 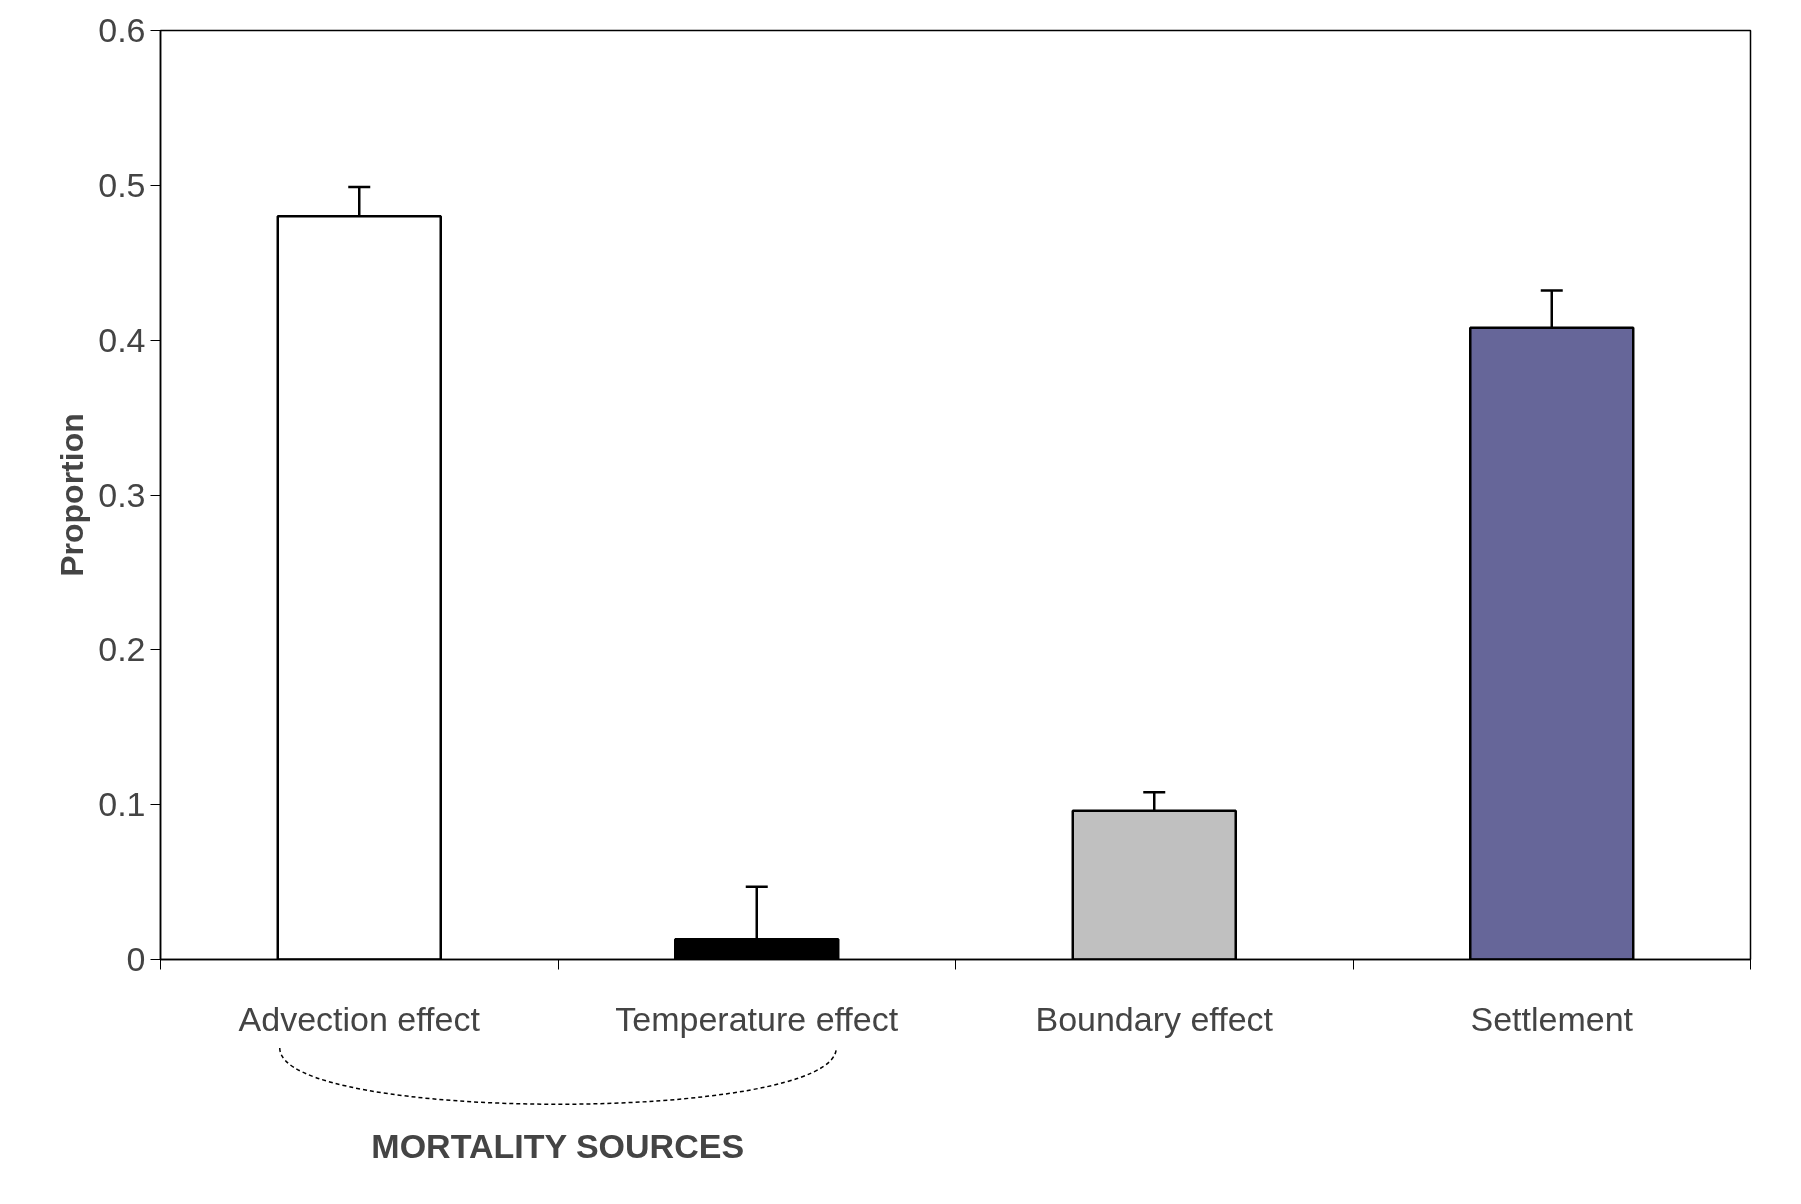 What do you see at coordinates (72, 495) in the screenshot?
I see `y-axis-title: Proportion` at bounding box center [72, 495].